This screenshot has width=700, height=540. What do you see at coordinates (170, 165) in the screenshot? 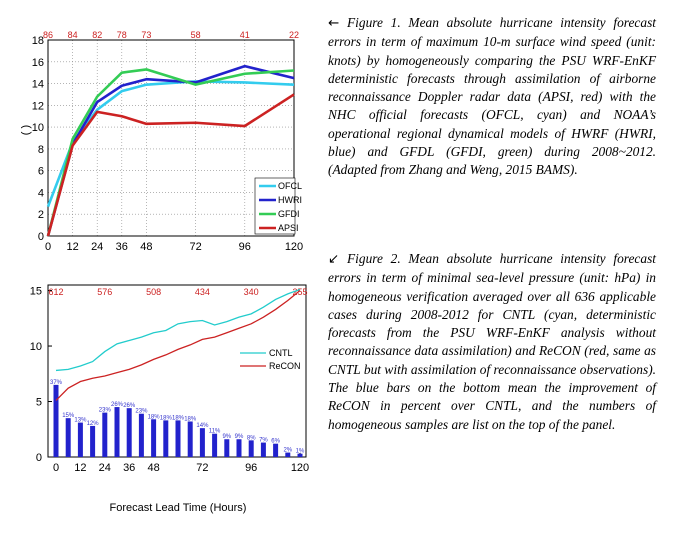
I see `figure1-series-line-apsi` at bounding box center [170, 165].